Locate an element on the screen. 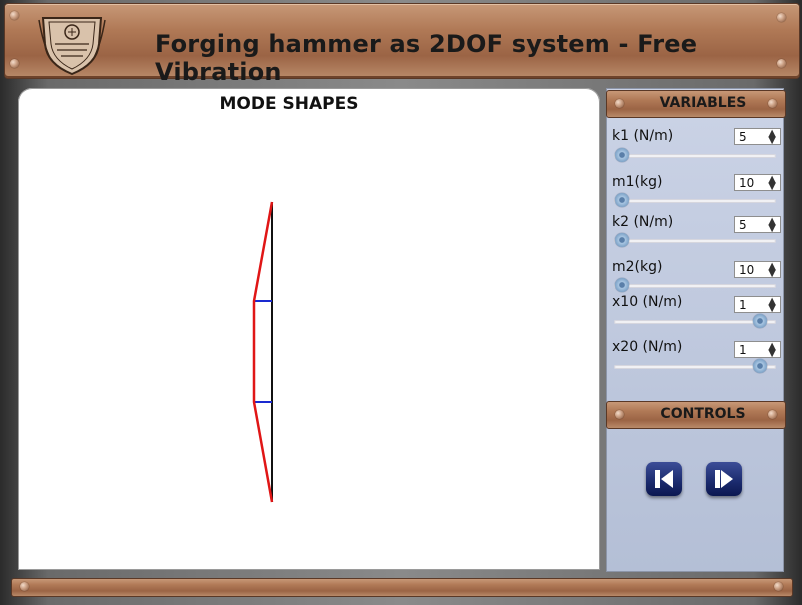 Image resolution: width=802 pixels, height=605 pixels. institute-seal-logo is located at coordinates (72, 45).